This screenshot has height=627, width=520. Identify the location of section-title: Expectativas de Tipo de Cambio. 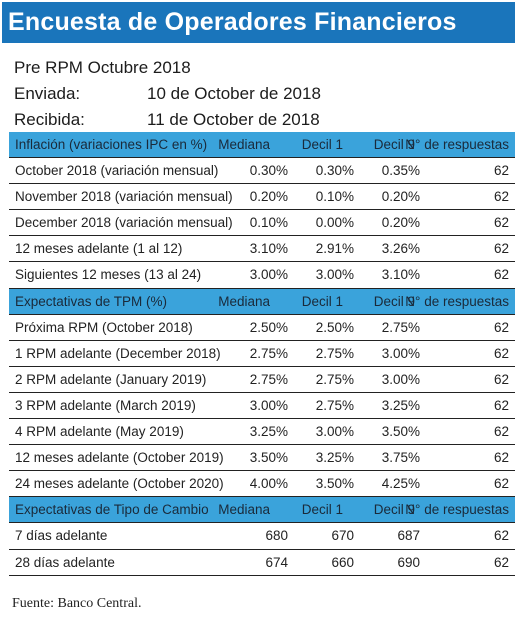
(112, 510).